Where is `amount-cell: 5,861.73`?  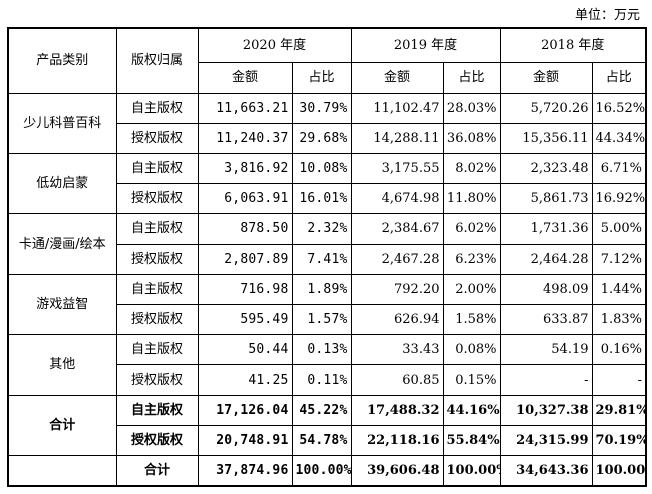
amount-cell: 5,861.73 is located at coordinates (546, 199).